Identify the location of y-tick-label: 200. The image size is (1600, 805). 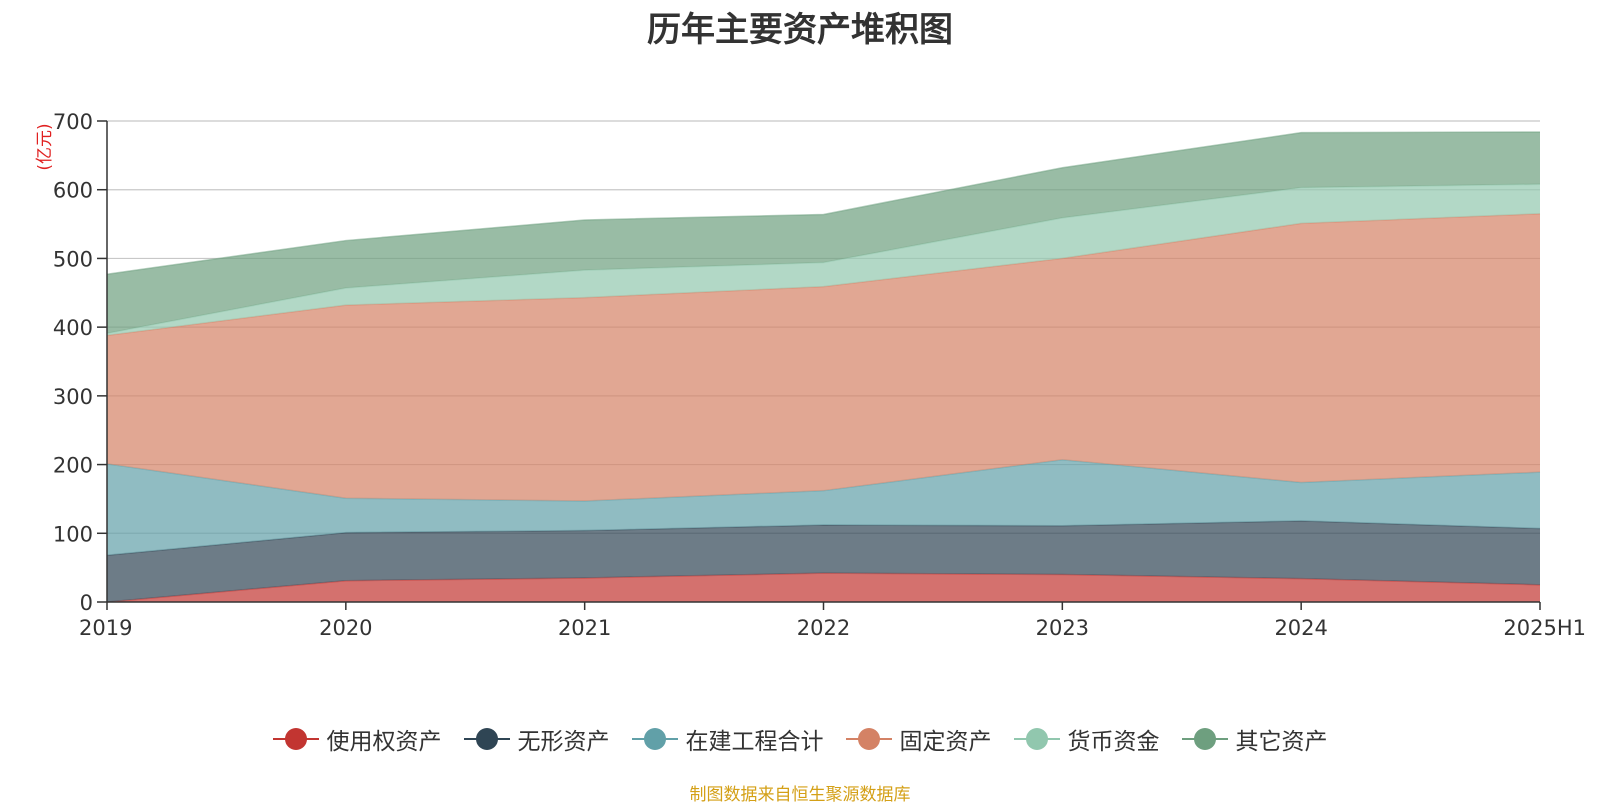
(73, 466).